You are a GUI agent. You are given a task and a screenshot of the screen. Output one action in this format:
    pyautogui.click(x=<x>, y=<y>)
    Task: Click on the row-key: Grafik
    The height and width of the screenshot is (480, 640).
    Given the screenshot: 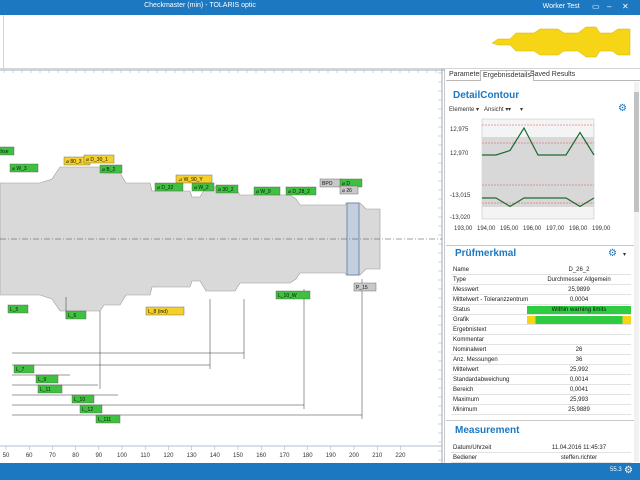 What is the action you would take?
    pyautogui.click(x=461, y=320)
    